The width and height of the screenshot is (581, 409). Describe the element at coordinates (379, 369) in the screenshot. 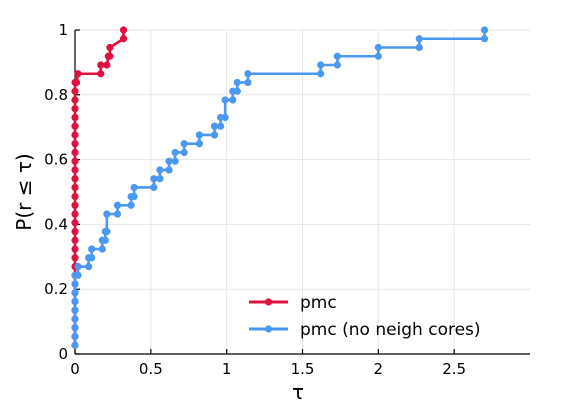

I see `x-tick-label: 2` at that location.